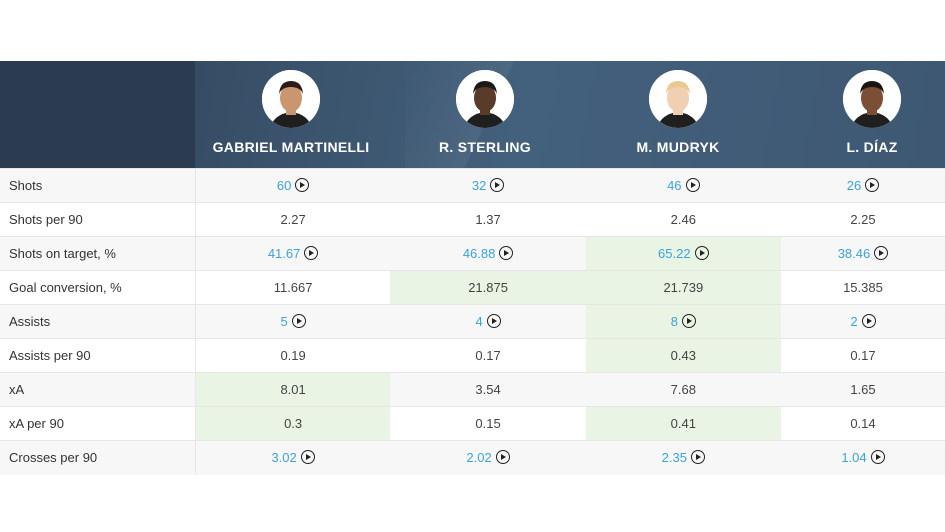  What do you see at coordinates (674, 321) in the screenshot?
I see `stat-link: 8` at bounding box center [674, 321].